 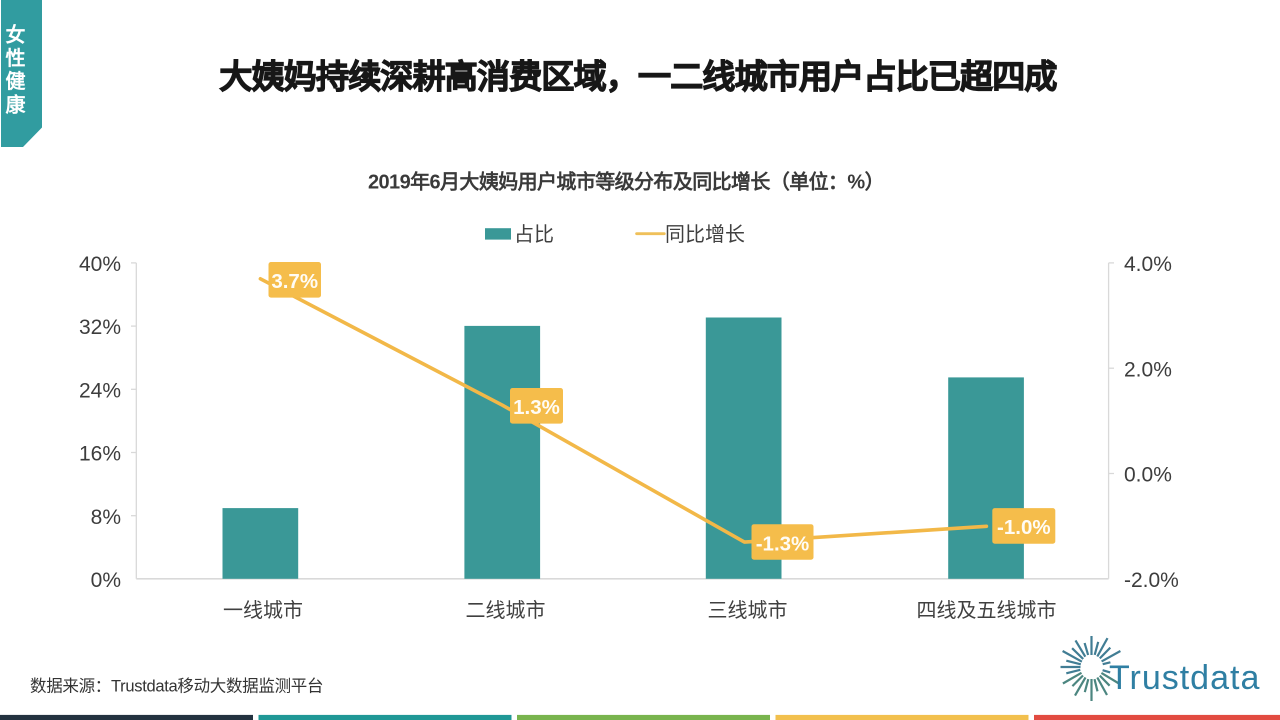 What do you see at coordinates (534, 234) in the screenshot?
I see `svg-text: 占比` at bounding box center [534, 234].